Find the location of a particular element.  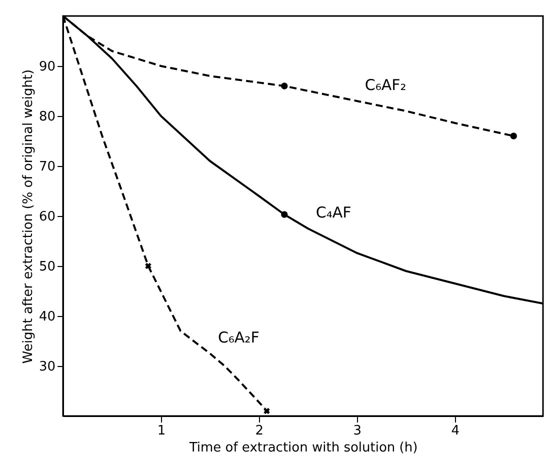

x-tick-label: 4 is located at coordinates (455, 431).